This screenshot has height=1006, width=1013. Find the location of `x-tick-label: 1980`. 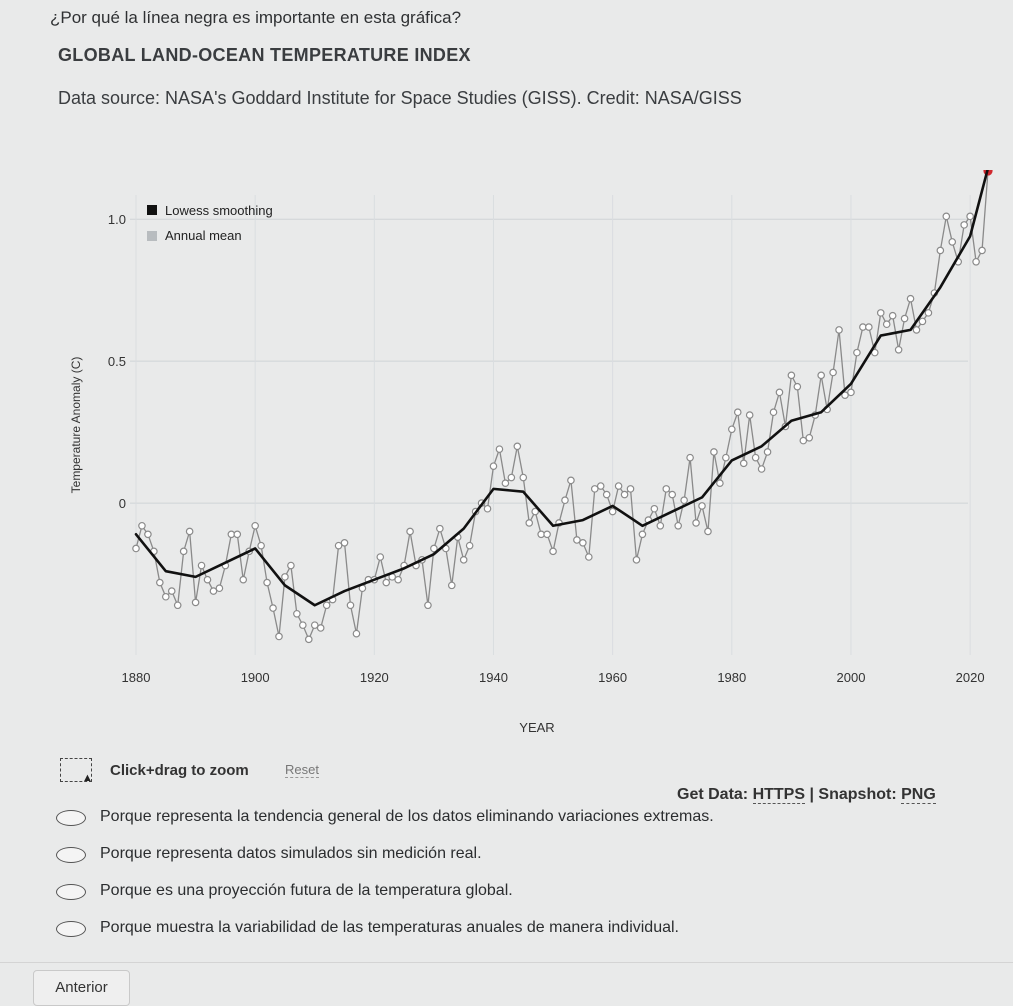

x-tick-label: 1980 is located at coordinates (731, 677).